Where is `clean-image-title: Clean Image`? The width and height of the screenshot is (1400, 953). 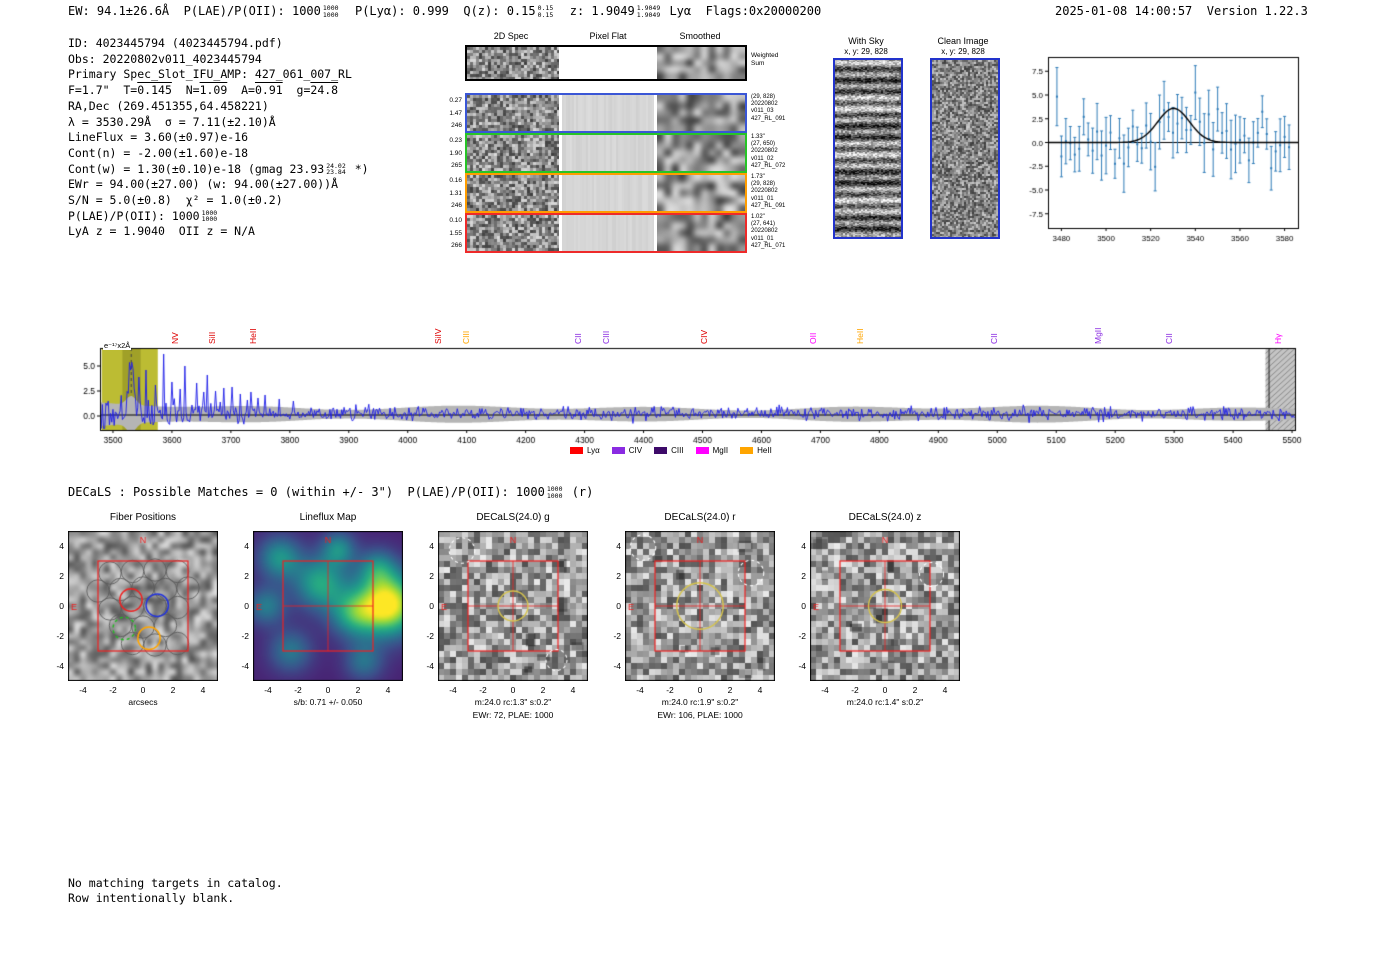
clean-image-title: Clean Image is located at coordinates (963, 41).